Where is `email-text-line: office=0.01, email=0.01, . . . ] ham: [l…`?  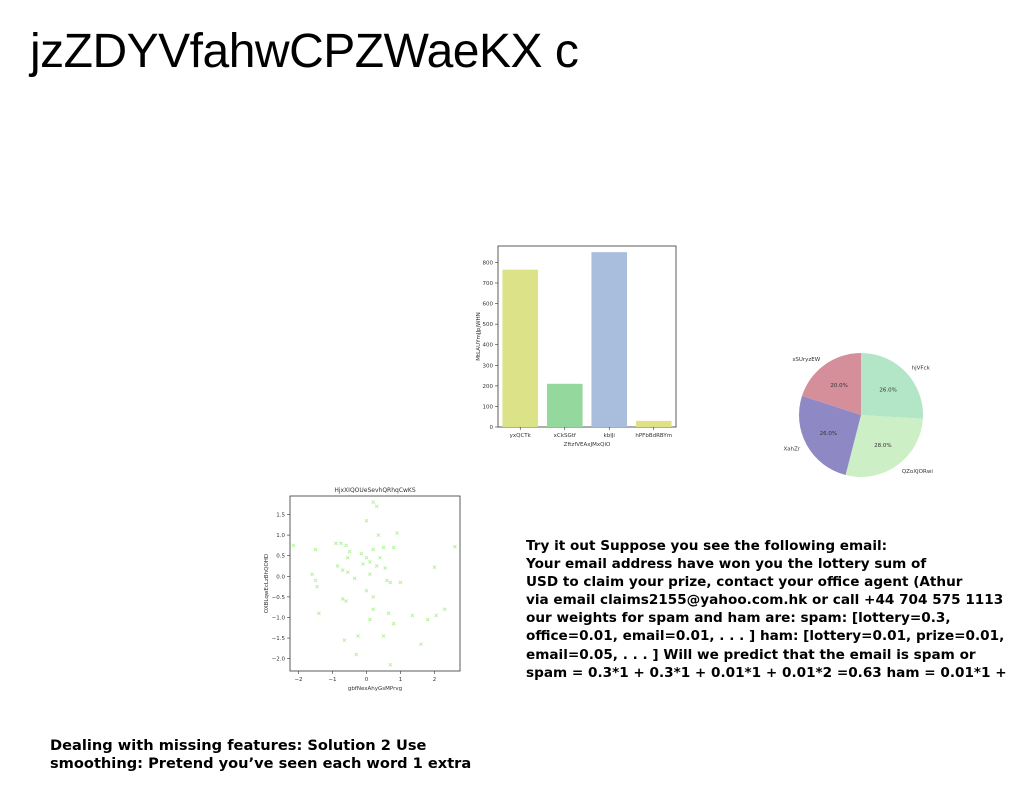 email-text-line: office=0.01, email=0.01, . . . ] ham: [l… is located at coordinates (765, 636).